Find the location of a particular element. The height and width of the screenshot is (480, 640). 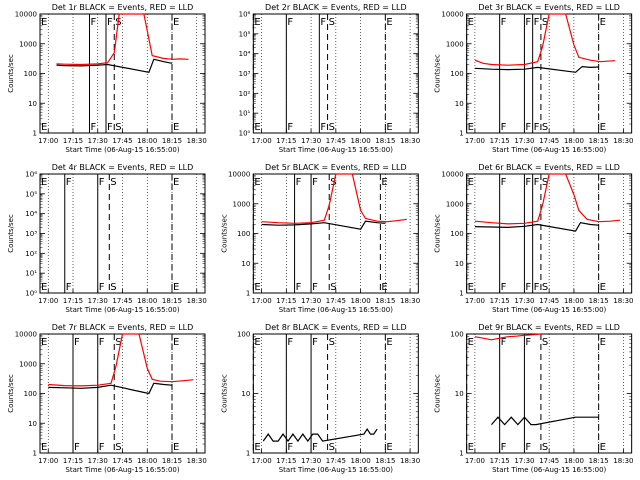

y-tick-label: 10 is located at coordinates (459, 264).